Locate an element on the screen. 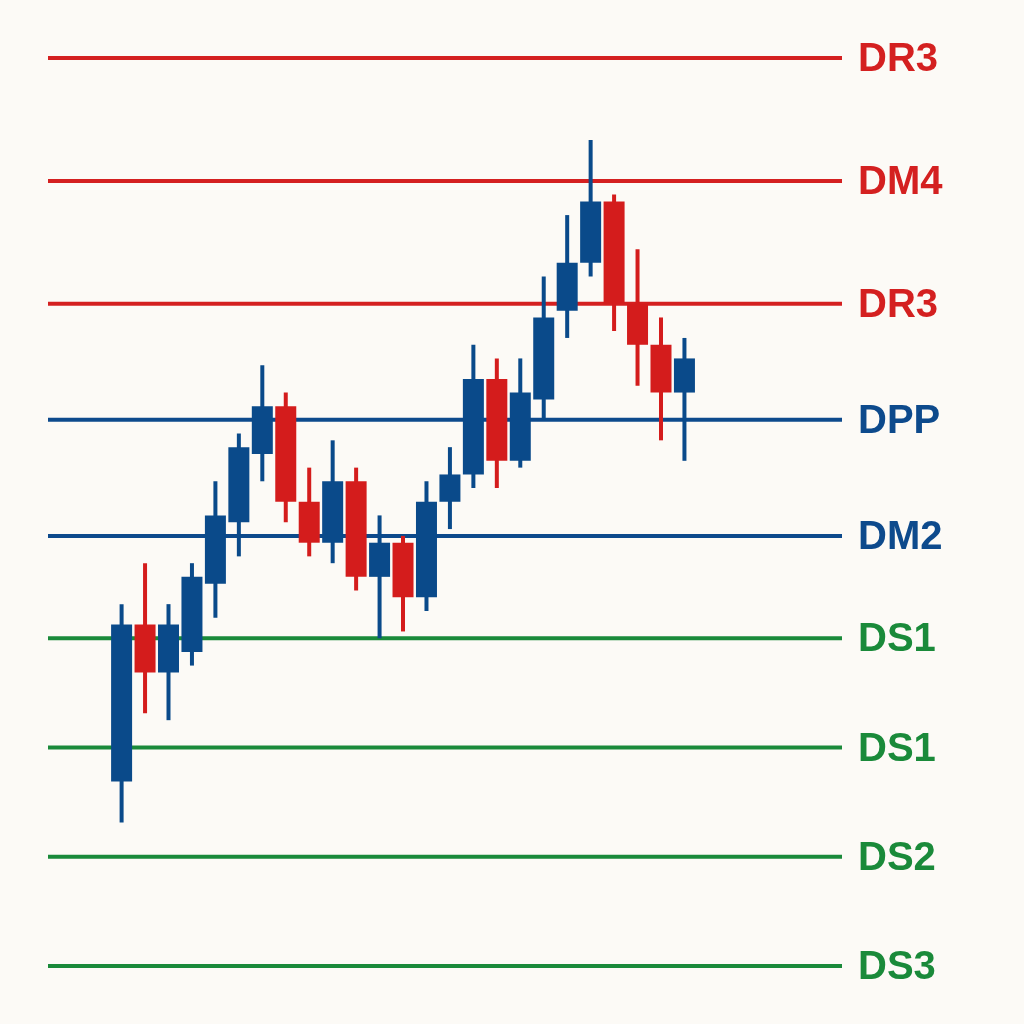  ref-line-label: DM2 is located at coordinates (900, 534).